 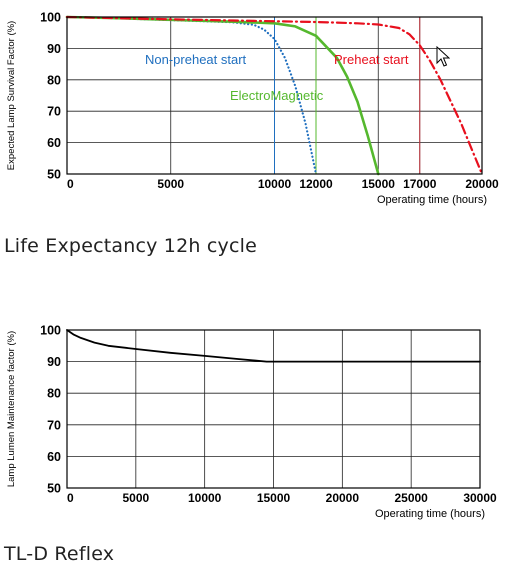 What do you see at coordinates (411, 498) in the screenshot?
I see `x-tick-label: 25000` at bounding box center [411, 498].